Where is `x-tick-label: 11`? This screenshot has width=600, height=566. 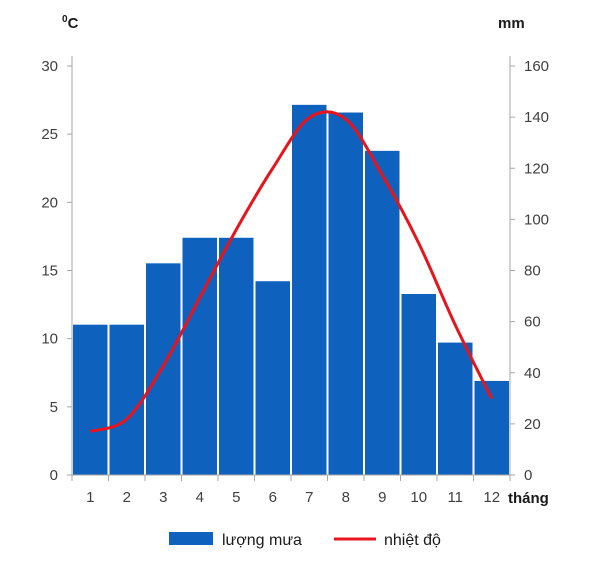 x-tick-label: 11 is located at coordinates (455, 497).